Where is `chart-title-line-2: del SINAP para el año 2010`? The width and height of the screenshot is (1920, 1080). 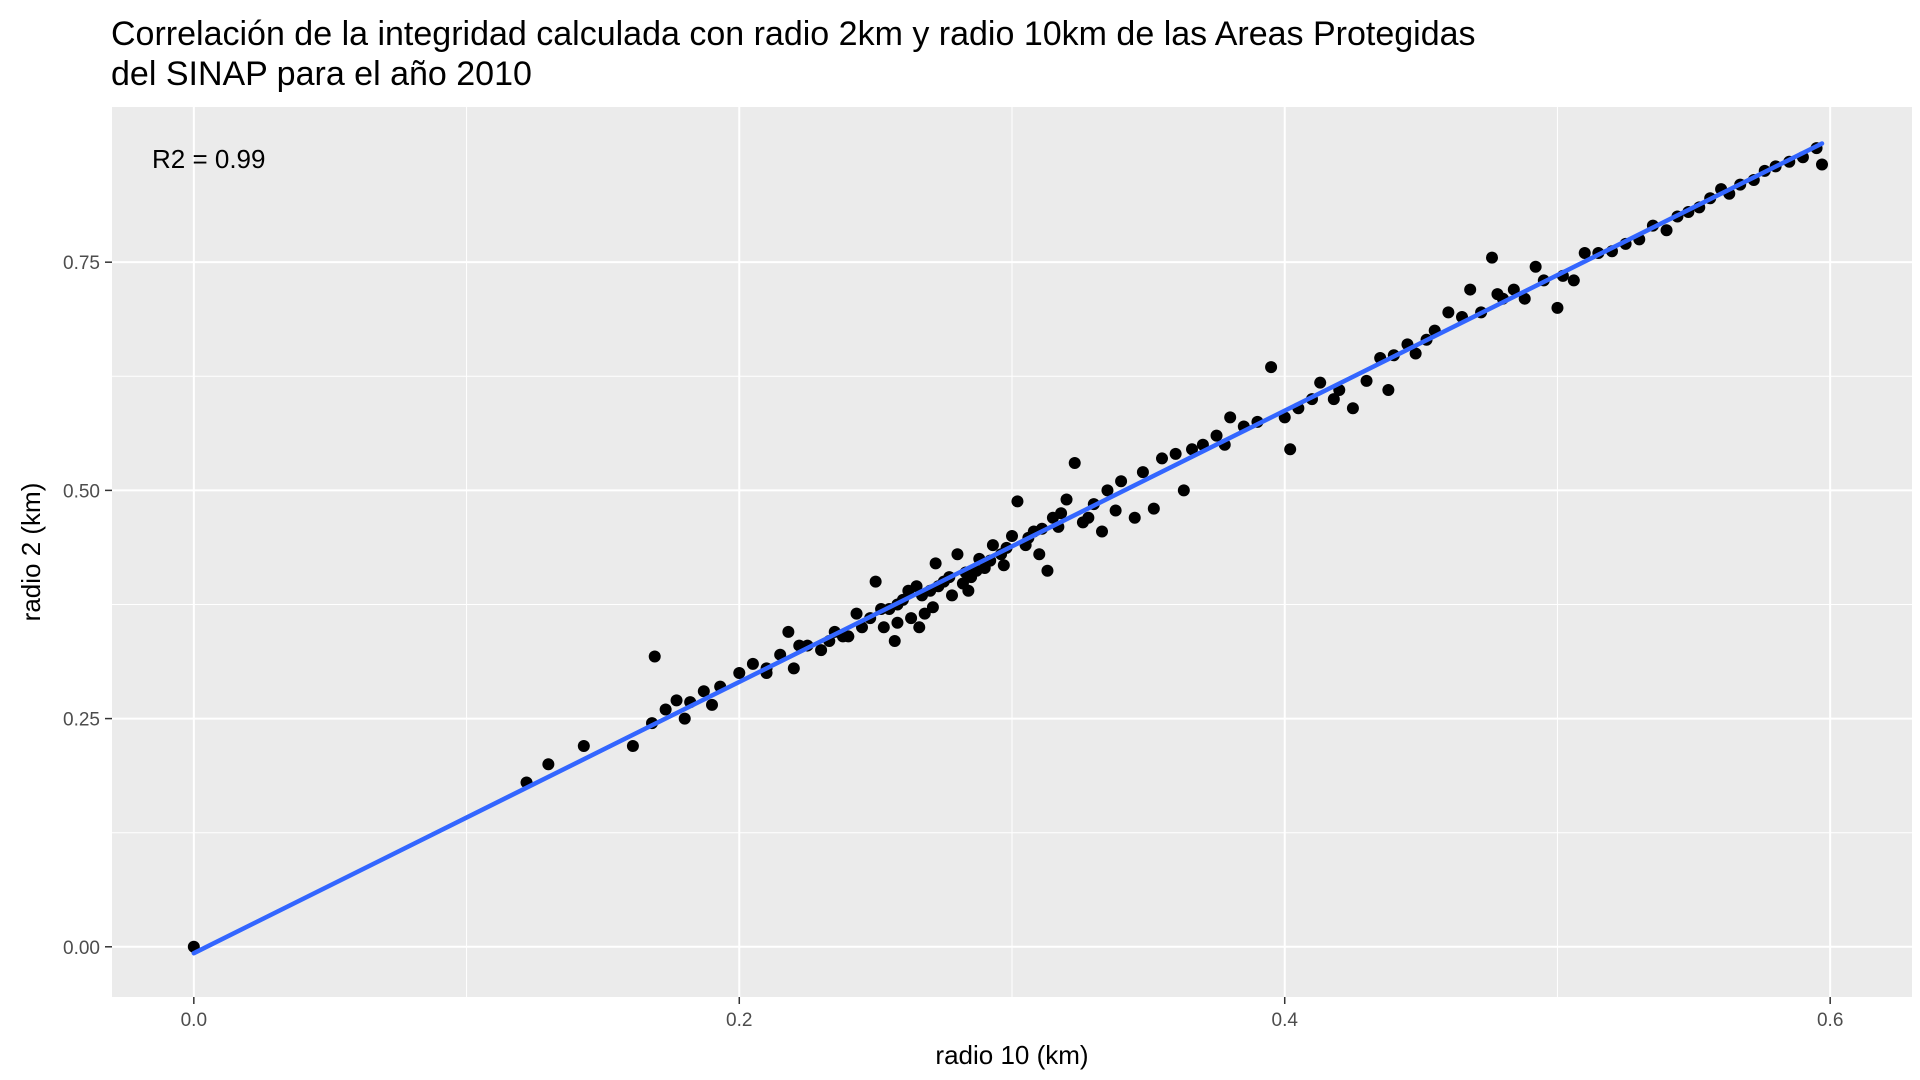 chart-title-line-2: del SINAP para el año 2010 is located at coordinates (321, 74).